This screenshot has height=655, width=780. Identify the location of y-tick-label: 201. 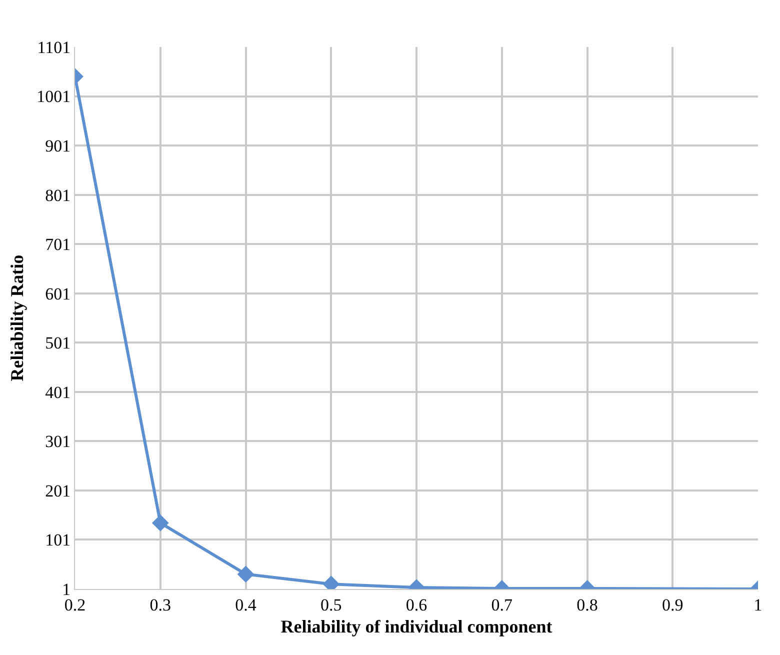
(58, 490).